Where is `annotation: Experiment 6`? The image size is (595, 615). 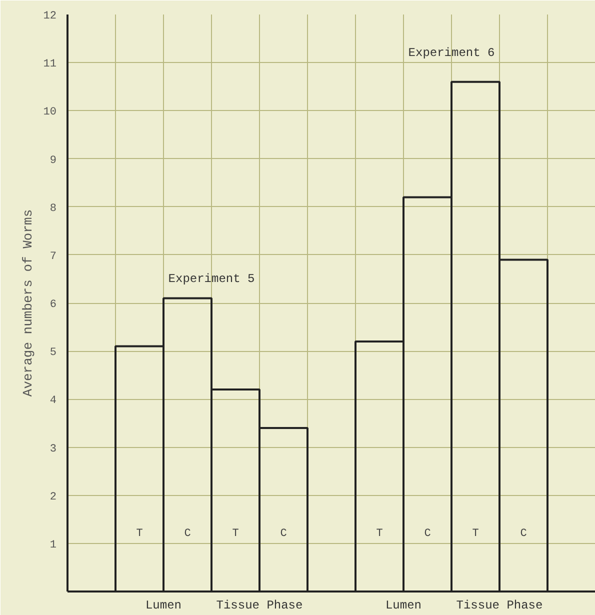 annotation: Experiment 6 is located at coordinates (451, 53).